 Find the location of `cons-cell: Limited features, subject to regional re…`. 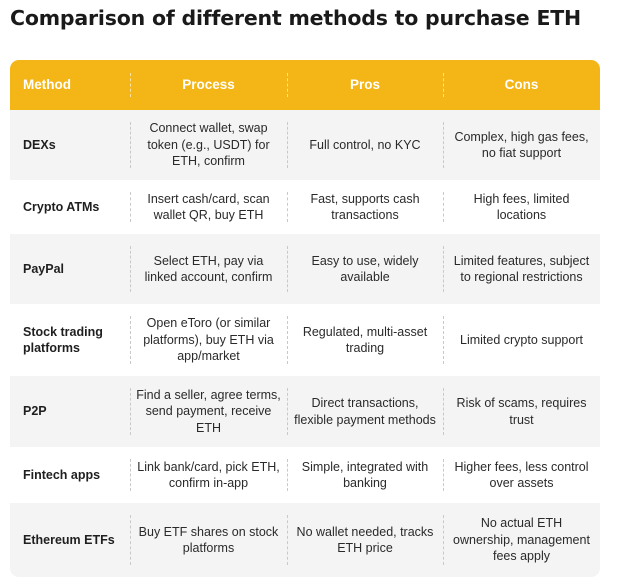

cons-cell: Limited features, subject to regional re… is located at coordinates (521, 269).